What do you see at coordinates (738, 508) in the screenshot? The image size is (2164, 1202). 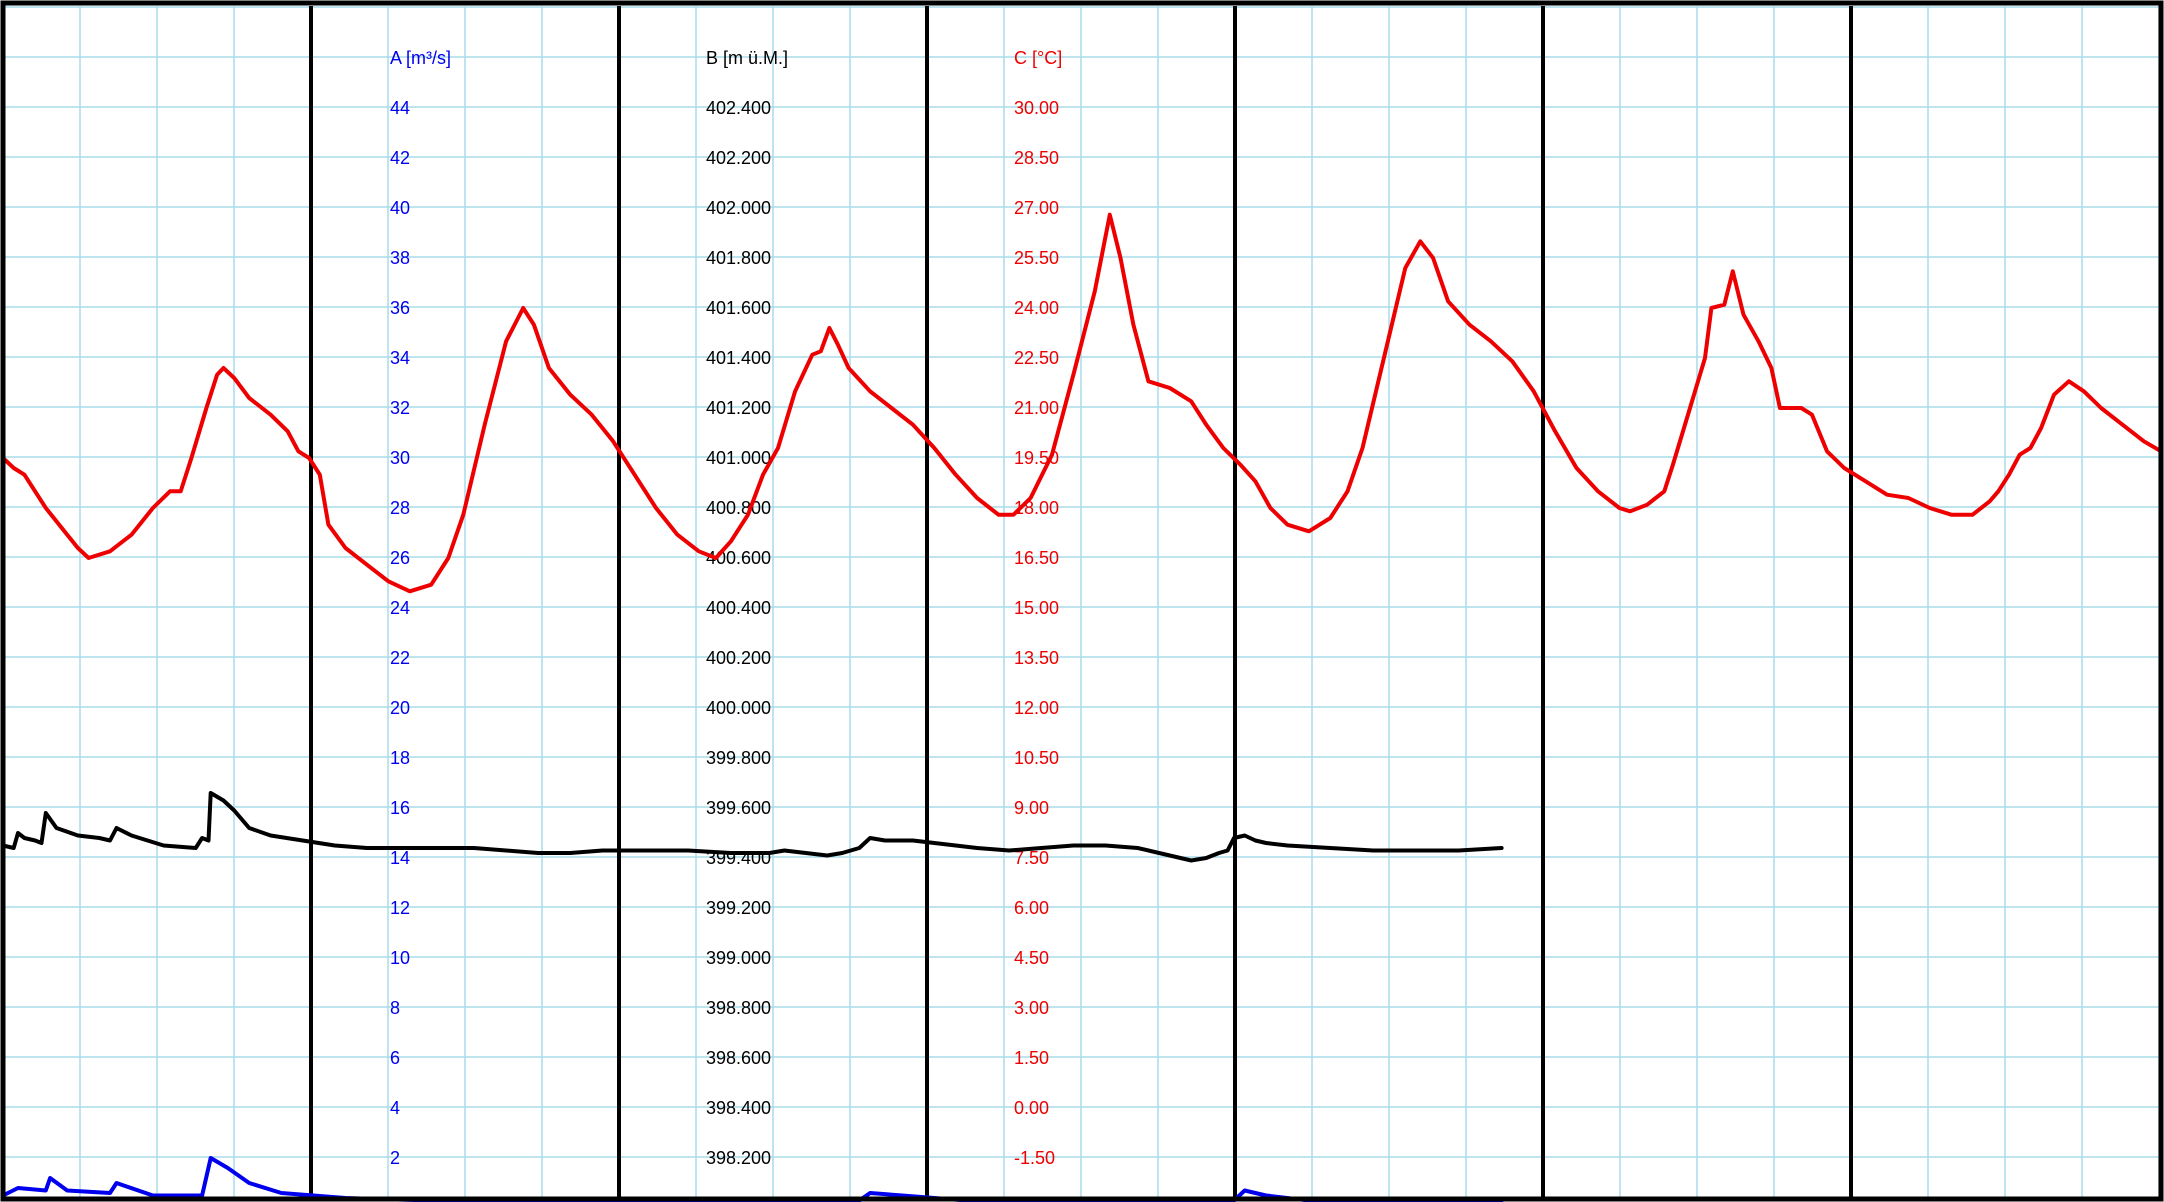 I see `tick-label-b: 400.800` at bounding box center [738, 508].